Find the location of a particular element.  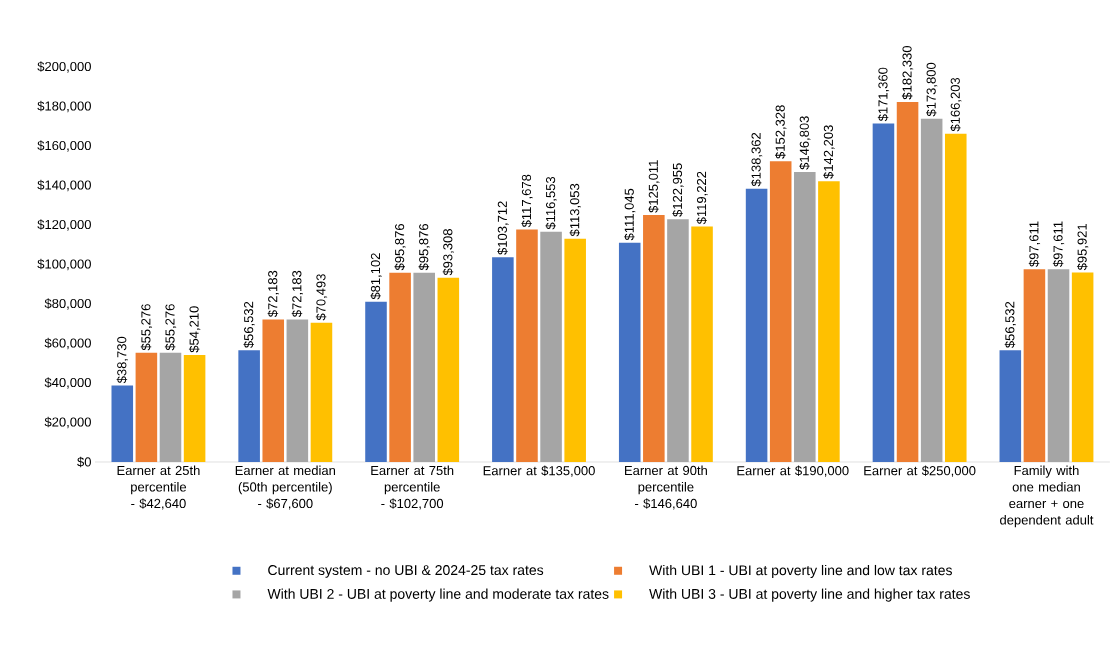

y-tick-label: $140,000 is located at coordinates (64, 185).